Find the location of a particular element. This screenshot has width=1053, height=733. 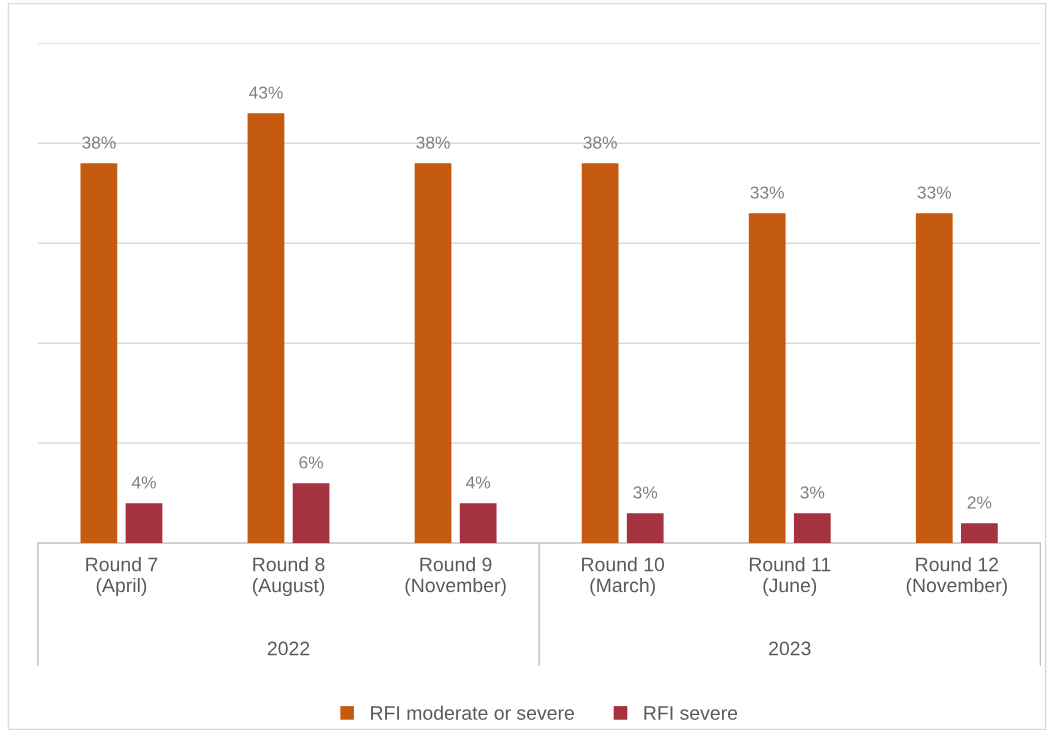

x-tick-label: Round 8 (August) is located at coordinates (288, 577).